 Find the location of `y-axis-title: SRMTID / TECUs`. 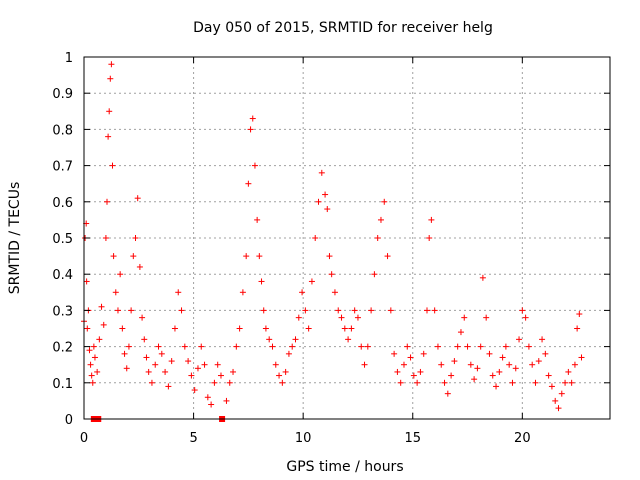

y-axis-title: SRMTID / TECUs is located at coordinates (15, 238).